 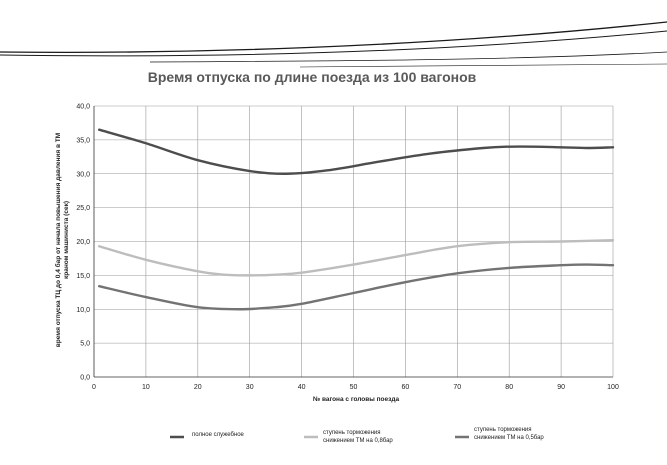 I want to click on header-swoosh-decoration, so click(x=333, y=44).